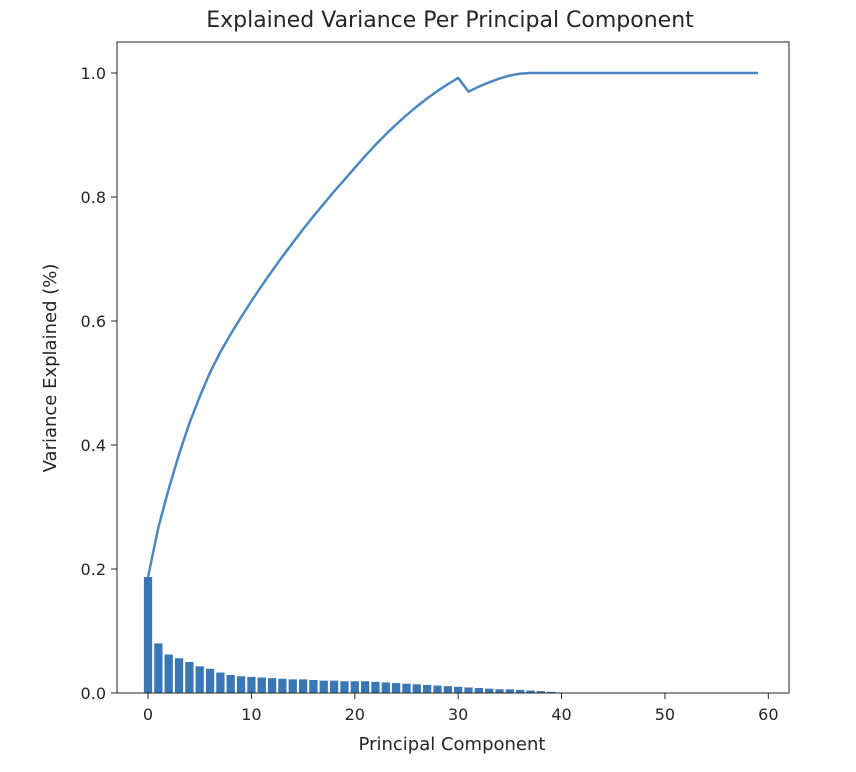 The image size is (856, 772). What do you see at coordinates (355, 714) in the screenshot?
I see `x-tick-label-20: 20` at bounding box center [355, 714].